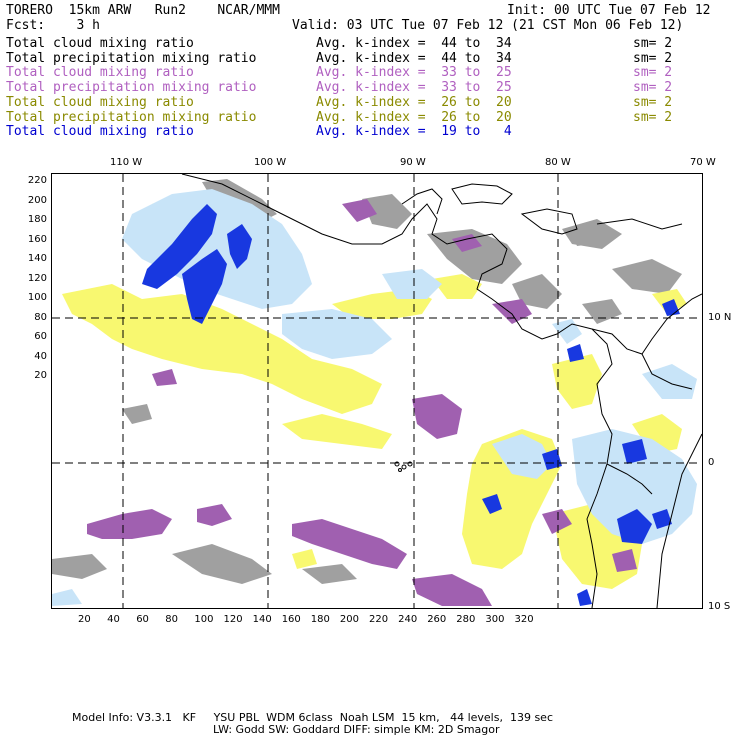 The width and height of the screenshot is (740, 740). Describe the element at coordinates (233, 619) in the screenshot. I see `bottom-tick-label: 120` at that location.